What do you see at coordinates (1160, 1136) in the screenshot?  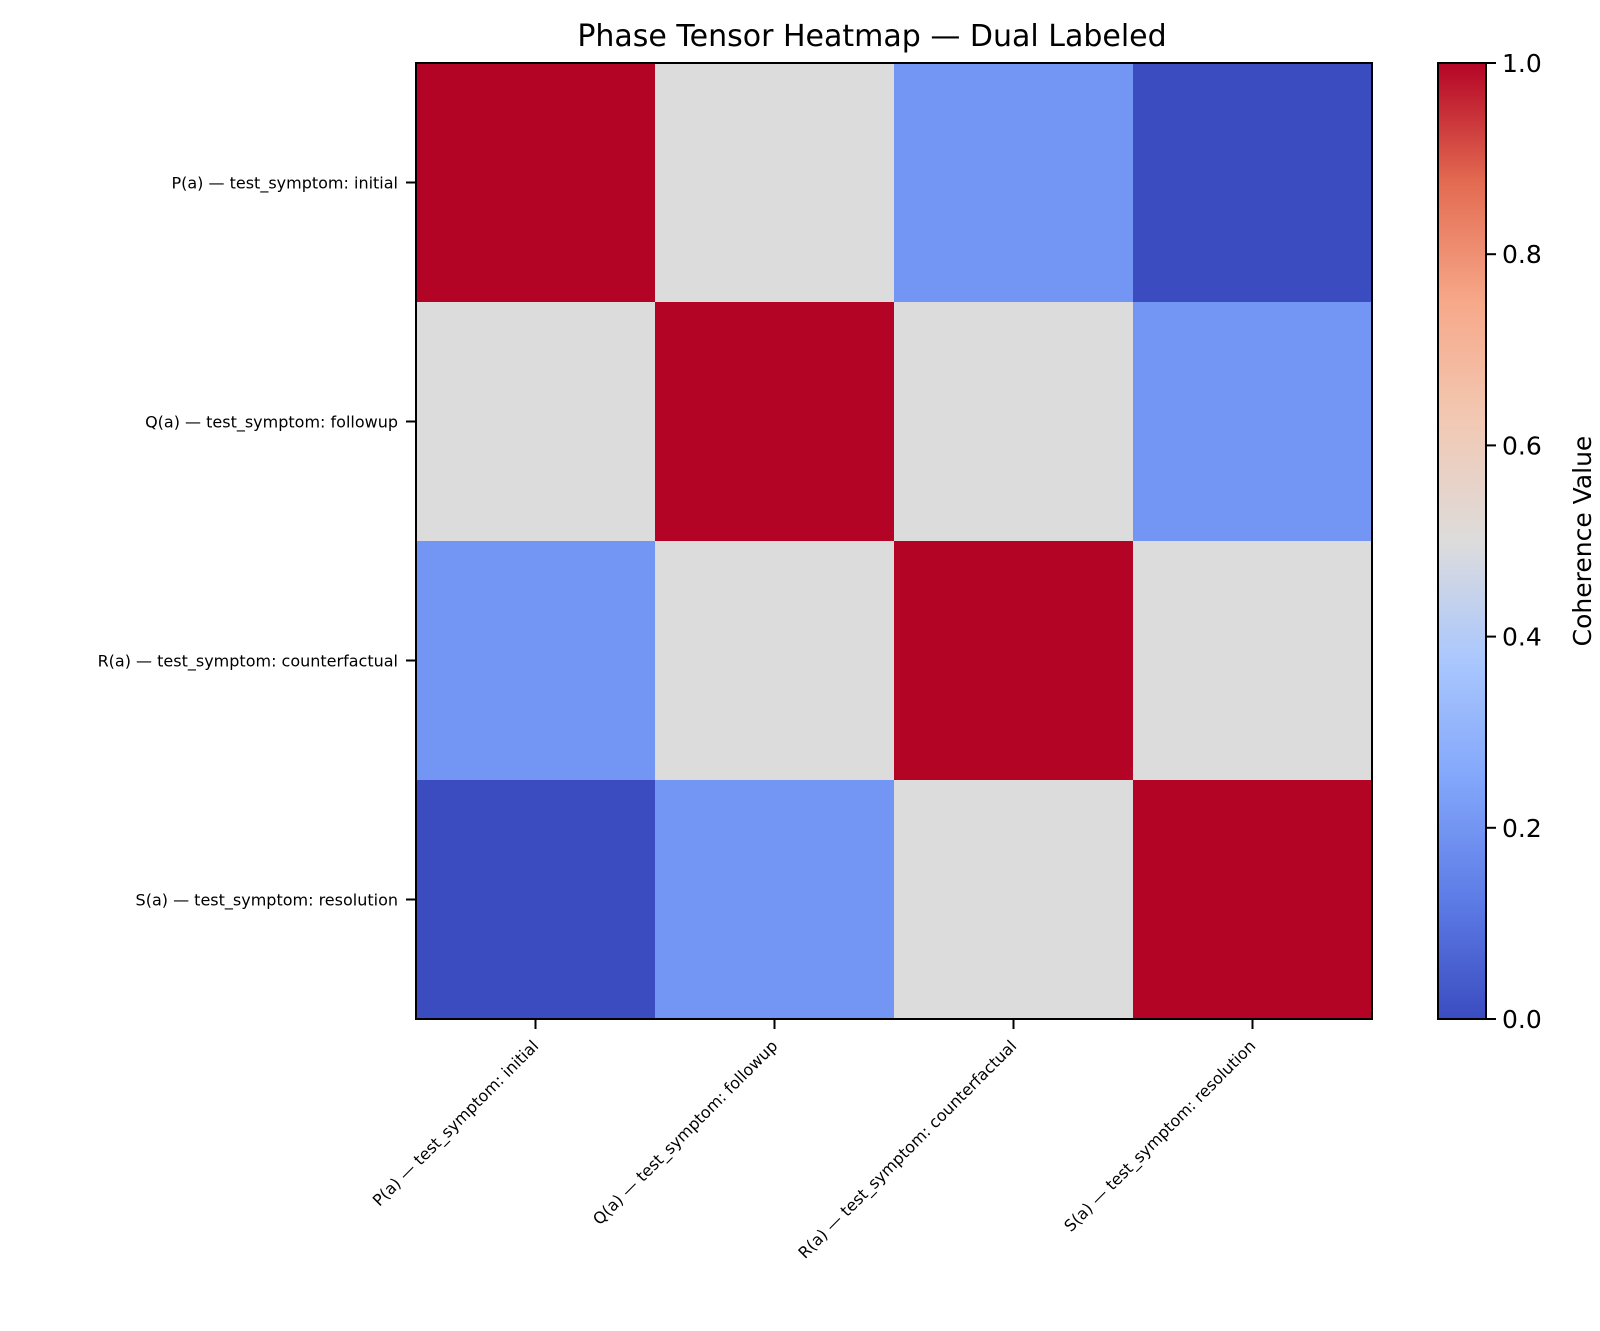 I see `x-tick-label: S(a) — test_symptom: resolution` at bounding box center [1160, 1136].